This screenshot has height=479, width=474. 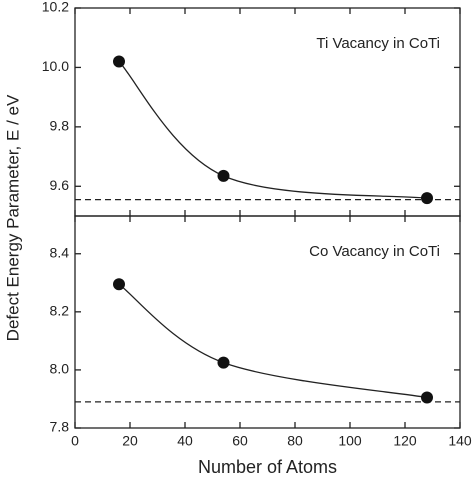 What do you see at coordinates (60, 427) in the screenshot?
I see `y-tick-label: 7.8` at bounding box center [60, 427].